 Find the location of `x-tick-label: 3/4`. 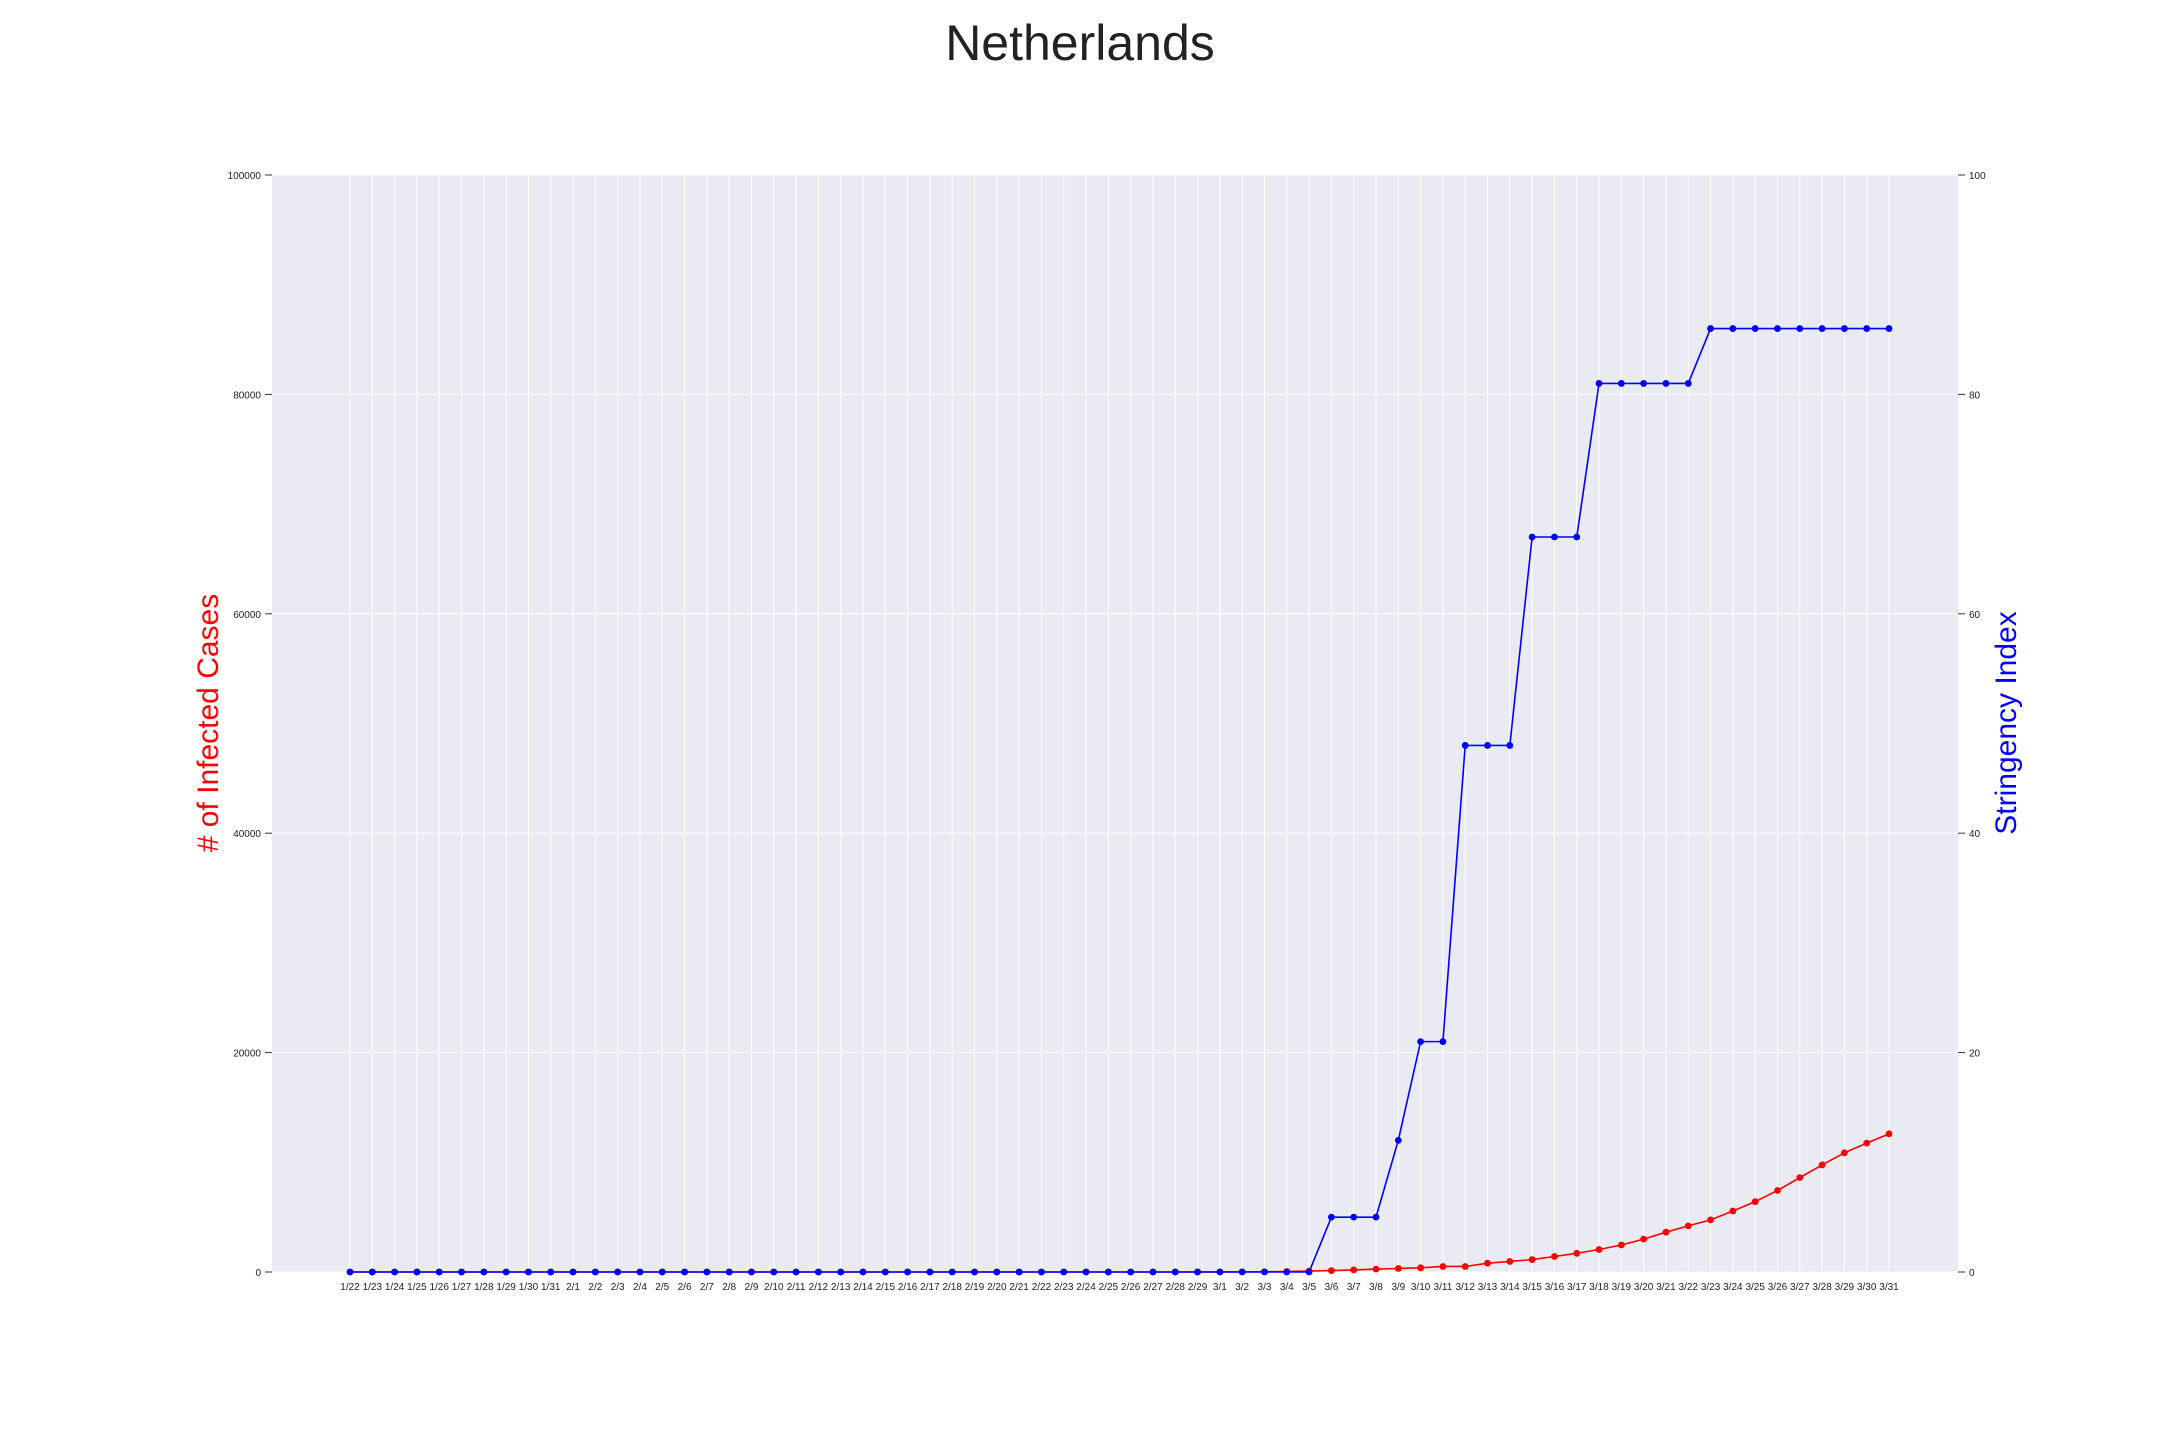

x-tick-label: 3/4 is located at coordinates (1287, 1287).